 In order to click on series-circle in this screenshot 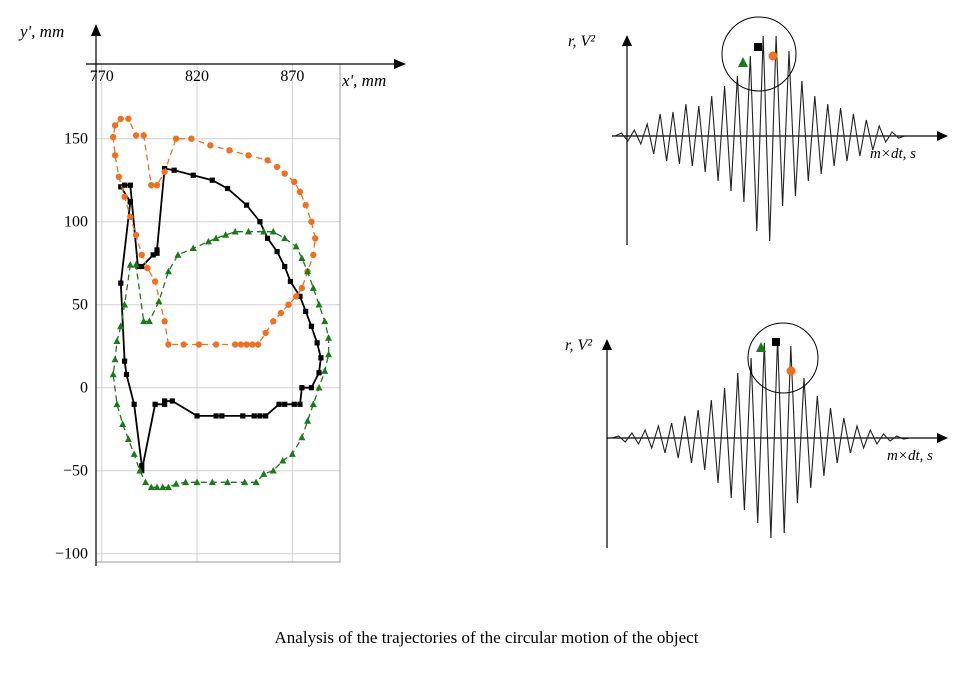, I will do `click(214, 231)`.